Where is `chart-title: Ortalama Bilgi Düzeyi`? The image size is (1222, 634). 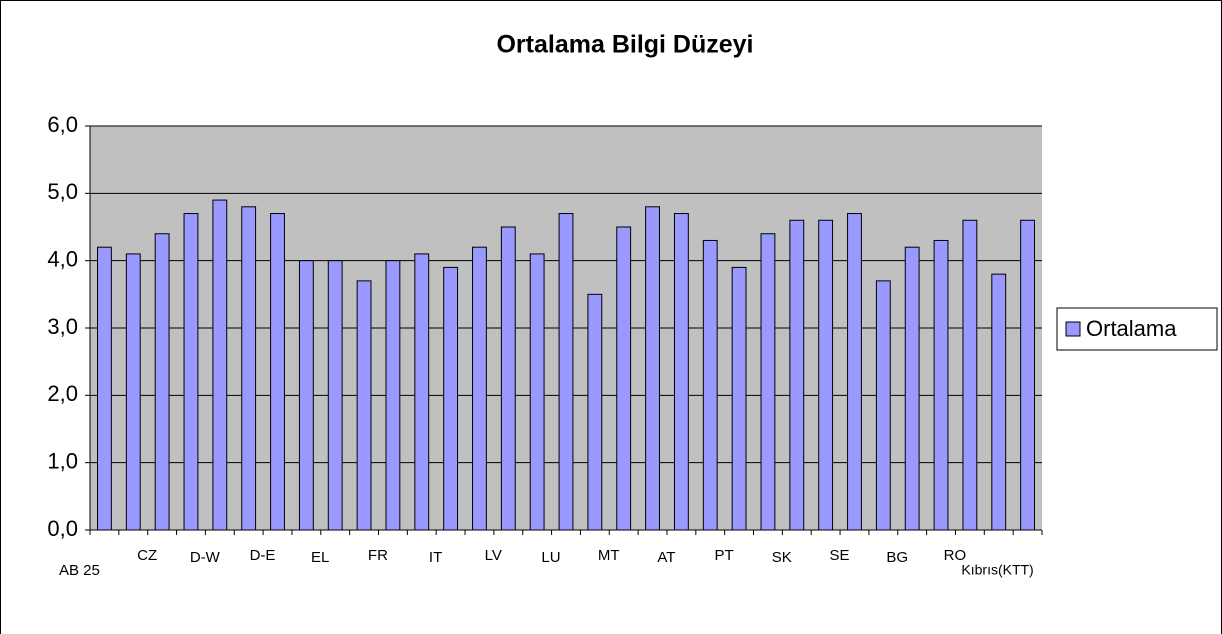 chart-title: Ortalama Bilgi Düzeyi is located at coordinates (624, 45).